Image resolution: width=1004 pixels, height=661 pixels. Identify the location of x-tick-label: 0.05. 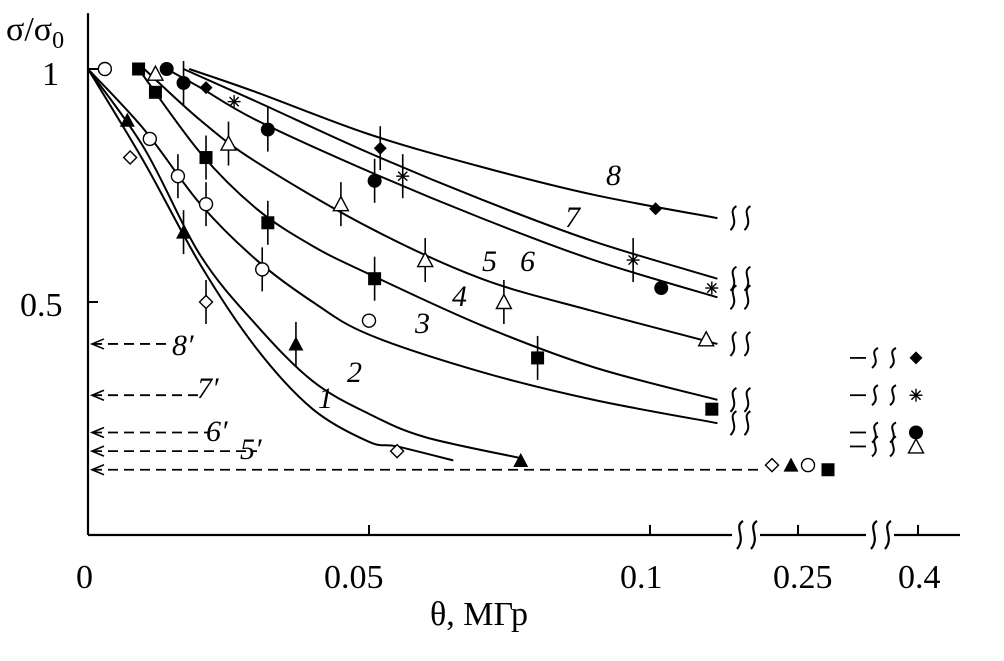
(354, 577).